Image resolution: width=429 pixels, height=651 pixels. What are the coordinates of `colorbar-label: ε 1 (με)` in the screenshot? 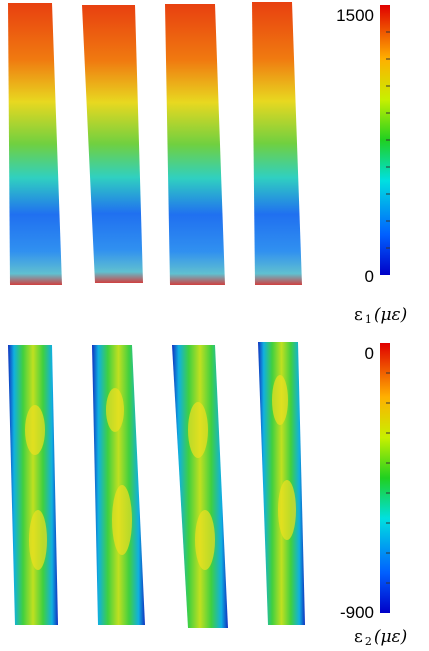 It's located at (380, 315).